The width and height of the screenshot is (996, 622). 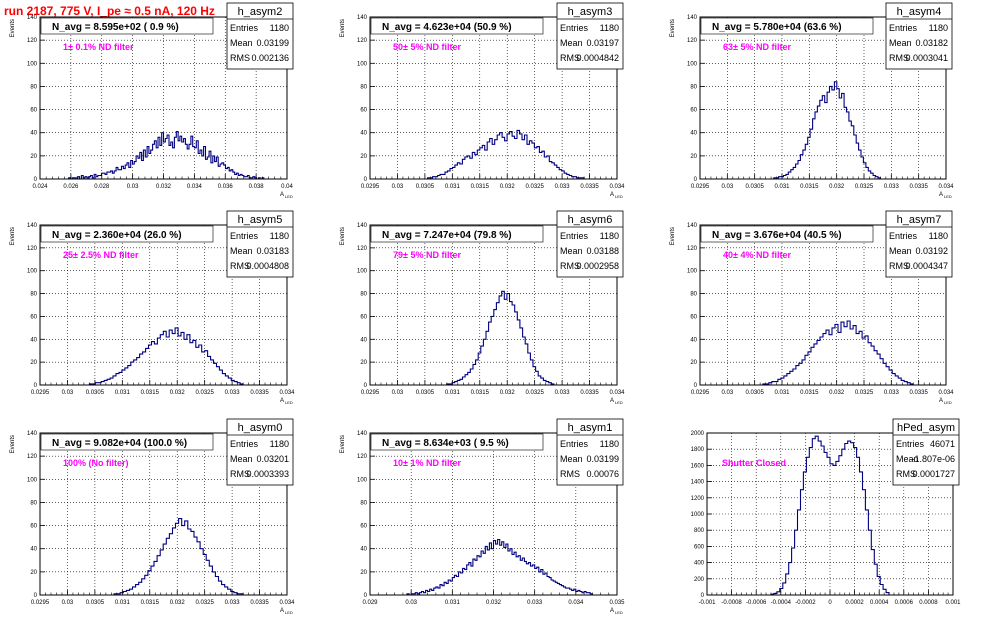 What do you see at coordinates (942, 444) in the screenshot?
I see `stats-value-entries: 46071` at bounding box center [942, 444].